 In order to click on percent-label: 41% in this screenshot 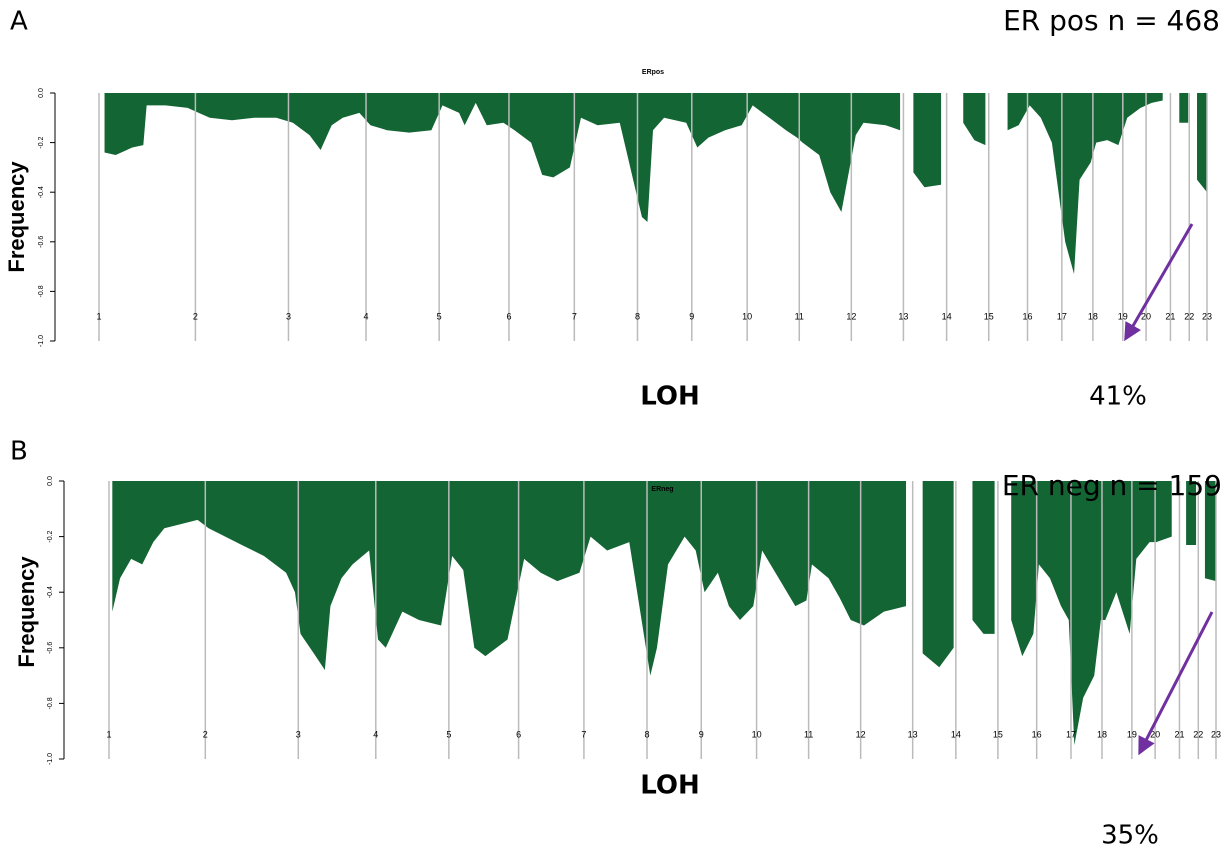, I will do `click(1118, 397)`.